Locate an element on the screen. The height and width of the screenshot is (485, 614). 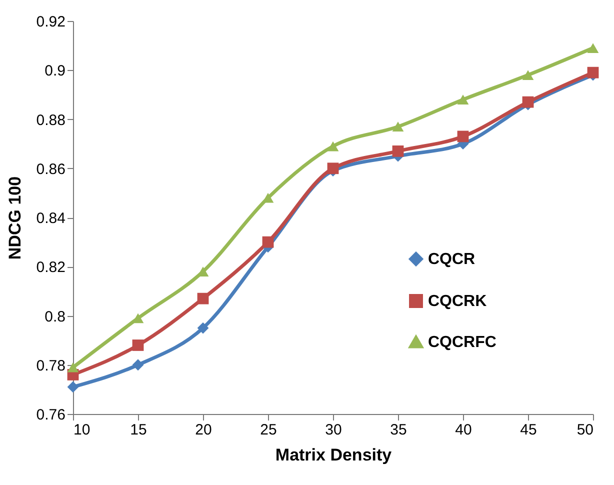
x-tick-label: 50 is located at coordinates (585, 430).